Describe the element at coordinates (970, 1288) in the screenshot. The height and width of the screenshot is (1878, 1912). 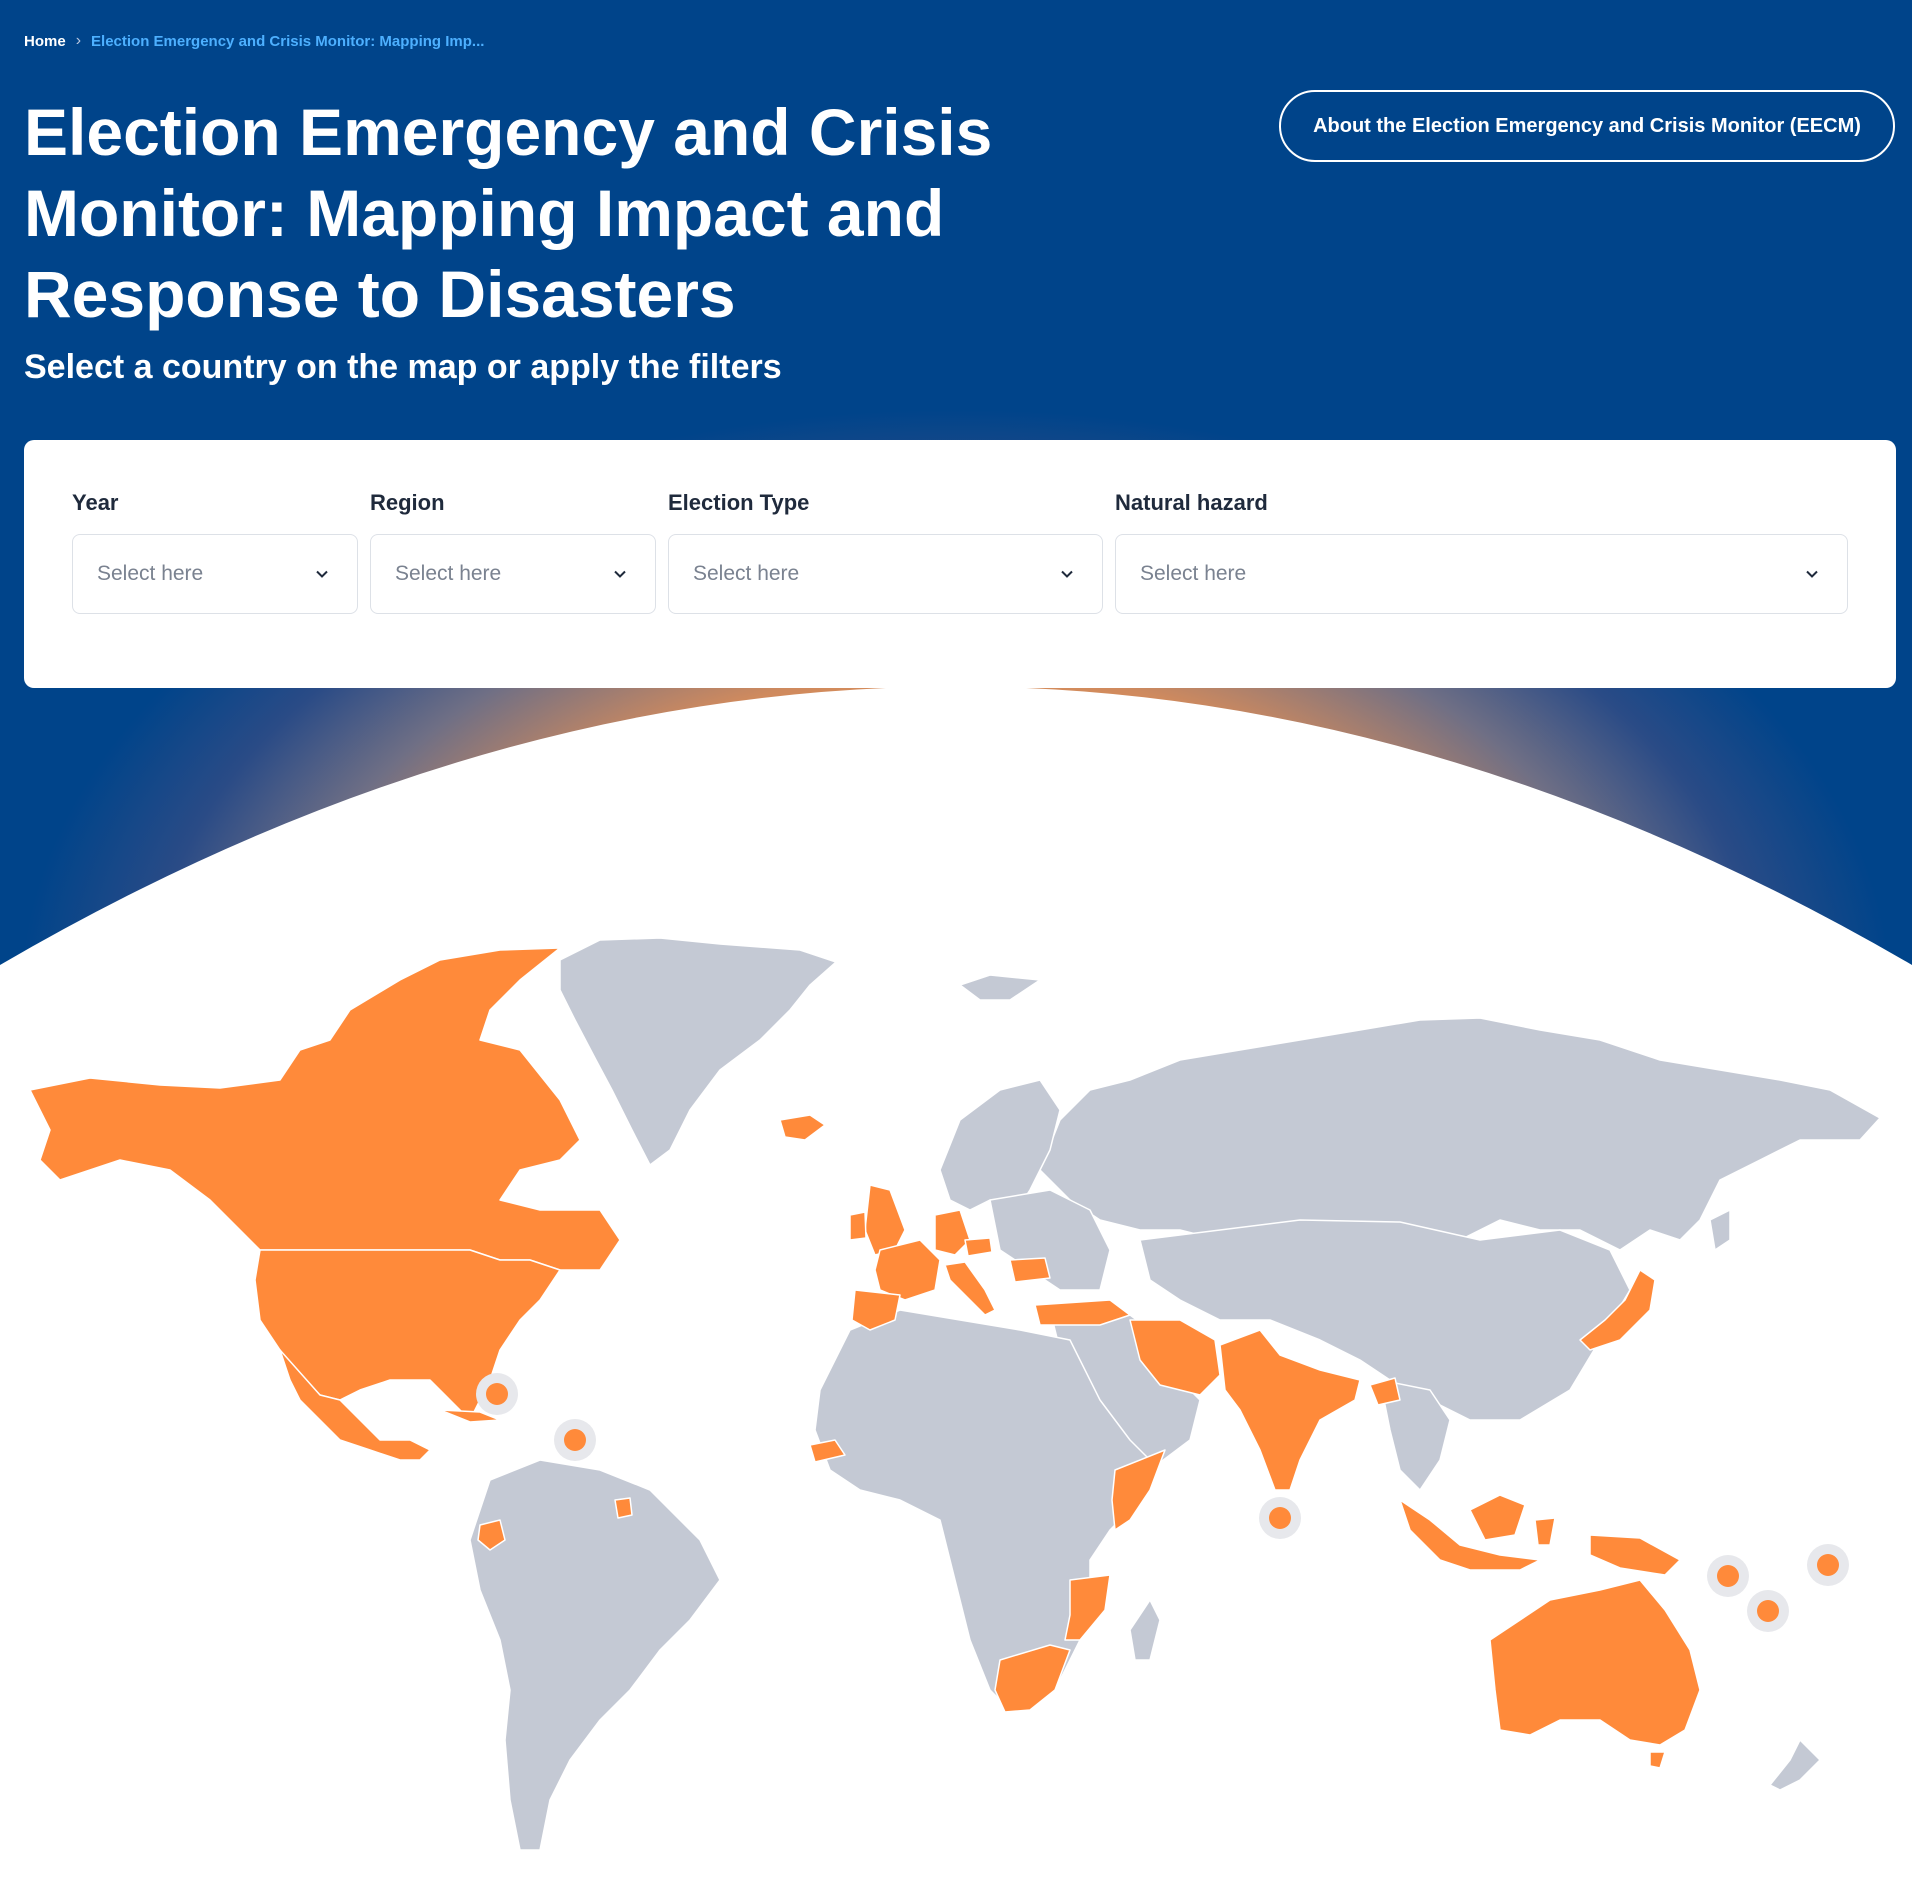
I see `country-italy` at that location.